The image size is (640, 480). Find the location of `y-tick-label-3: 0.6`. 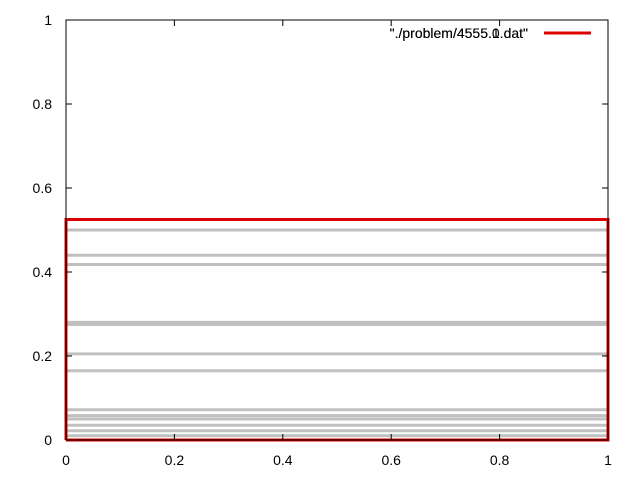

y-tick-label-3: 0.6 is located at coordinates (43, 188).